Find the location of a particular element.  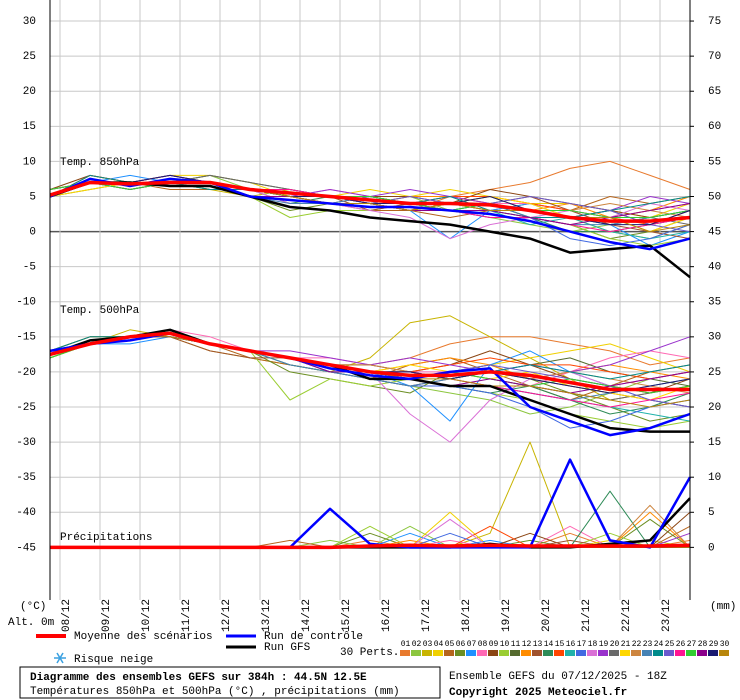

y-tick-label: -25 is located at coordinates (26, 408).